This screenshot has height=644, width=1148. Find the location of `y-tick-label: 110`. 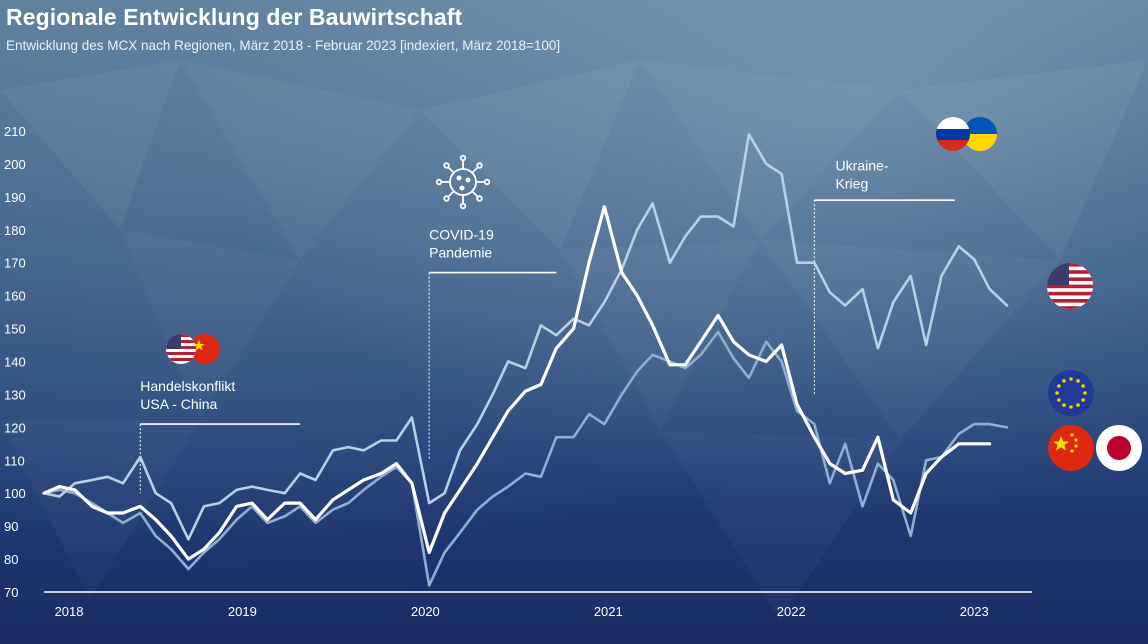

y-tick-label: 110 is located at coordinates (14, 460).